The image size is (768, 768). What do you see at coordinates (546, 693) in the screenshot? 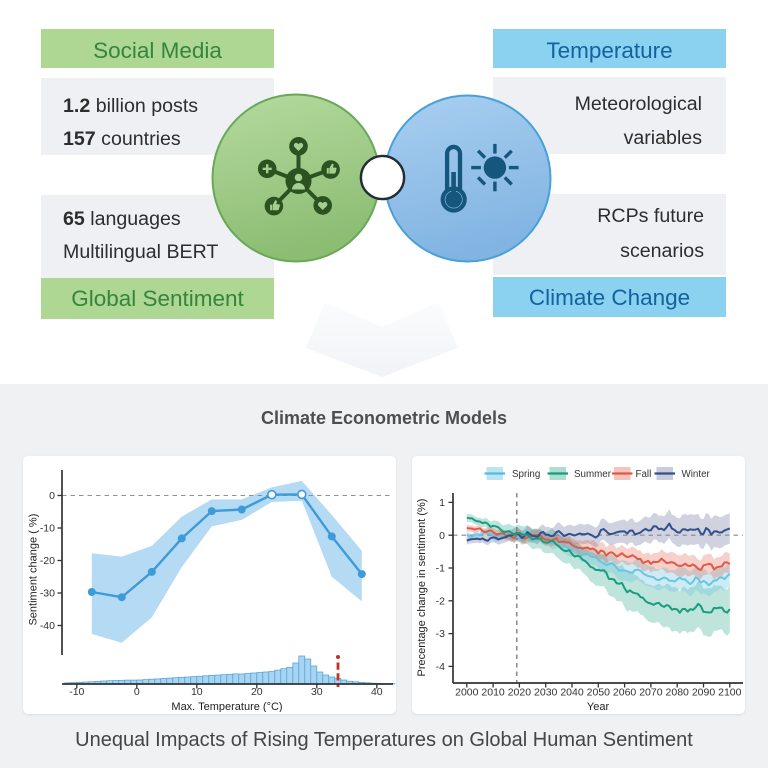
I see `svg-text: 2030` at bounding box center [546, 693].